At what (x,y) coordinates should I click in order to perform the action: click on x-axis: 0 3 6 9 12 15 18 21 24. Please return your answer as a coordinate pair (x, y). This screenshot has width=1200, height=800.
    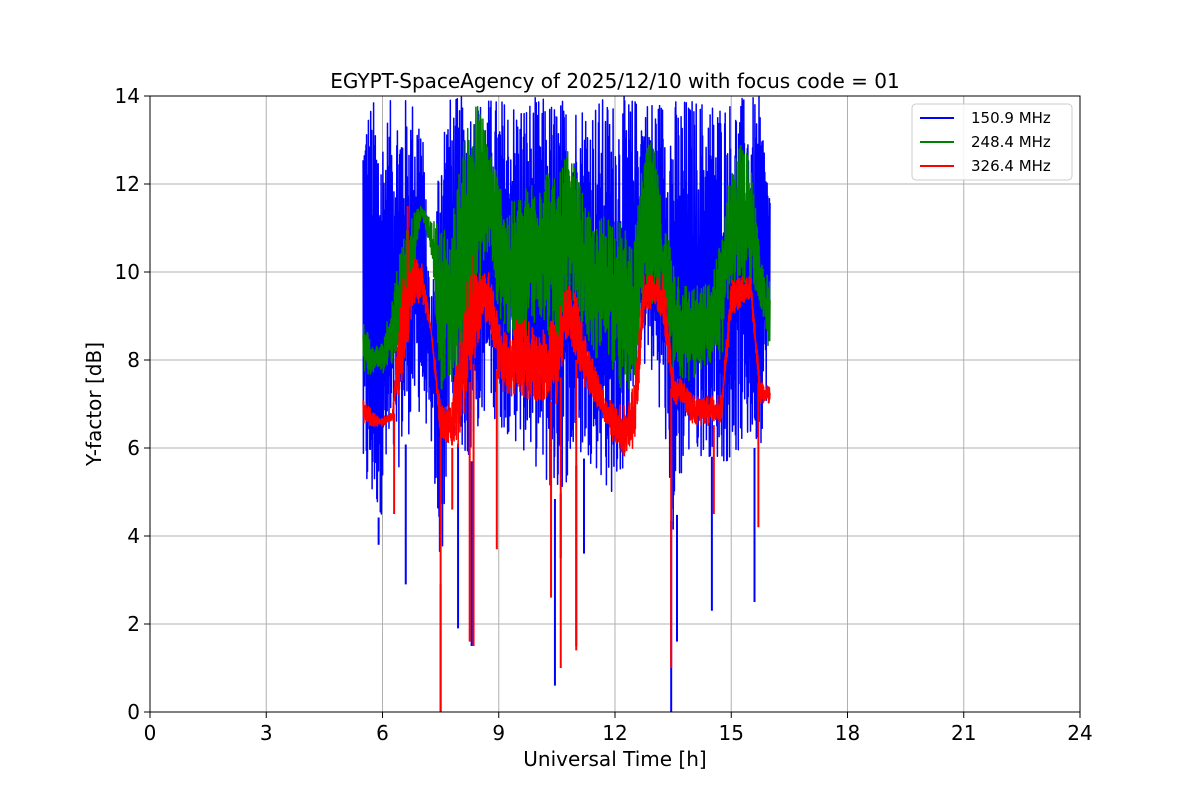
    Looking at the image, I should click on (618, 728).